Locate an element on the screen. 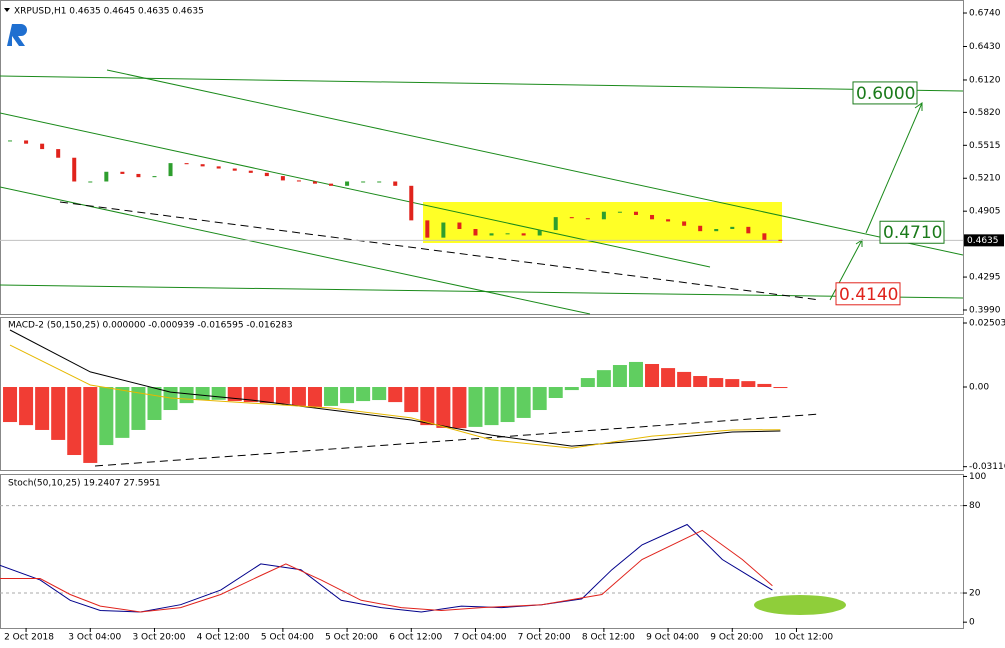 Image resolution: width=1005 pixels, height=648 pixels. annotation-label: 0.4140 is located at coordinates (868, 295).